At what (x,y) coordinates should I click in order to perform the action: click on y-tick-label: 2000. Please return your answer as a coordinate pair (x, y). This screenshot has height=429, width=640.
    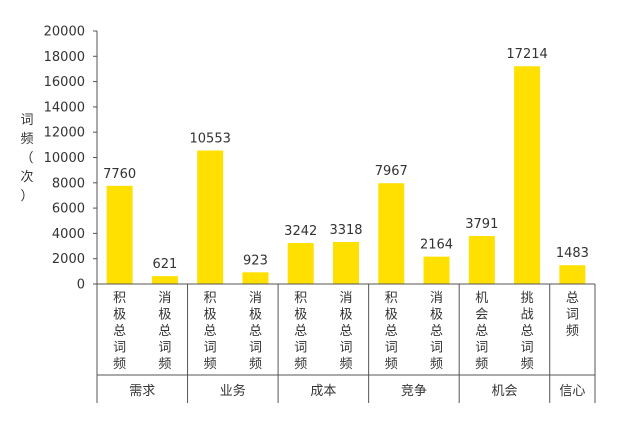
    Looking at the image, I should click on (68, 259).